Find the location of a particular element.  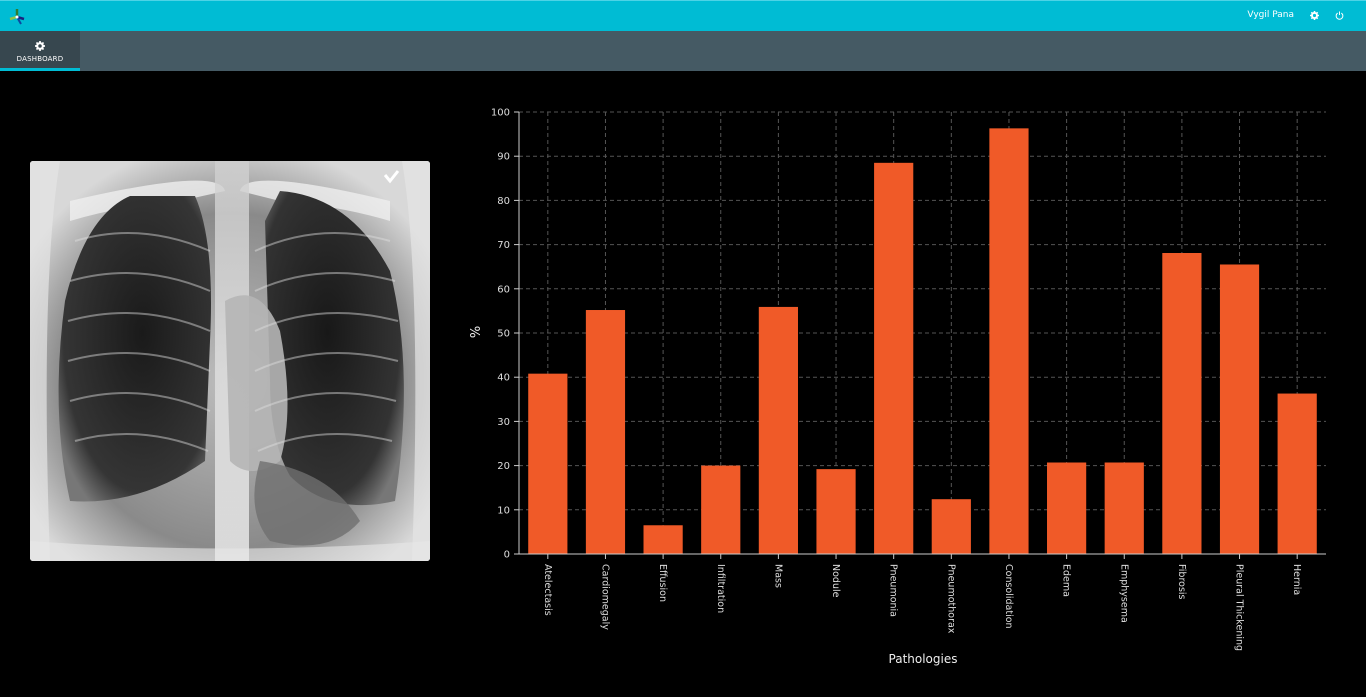

bar-effusion is located at coordinates (663, 539).